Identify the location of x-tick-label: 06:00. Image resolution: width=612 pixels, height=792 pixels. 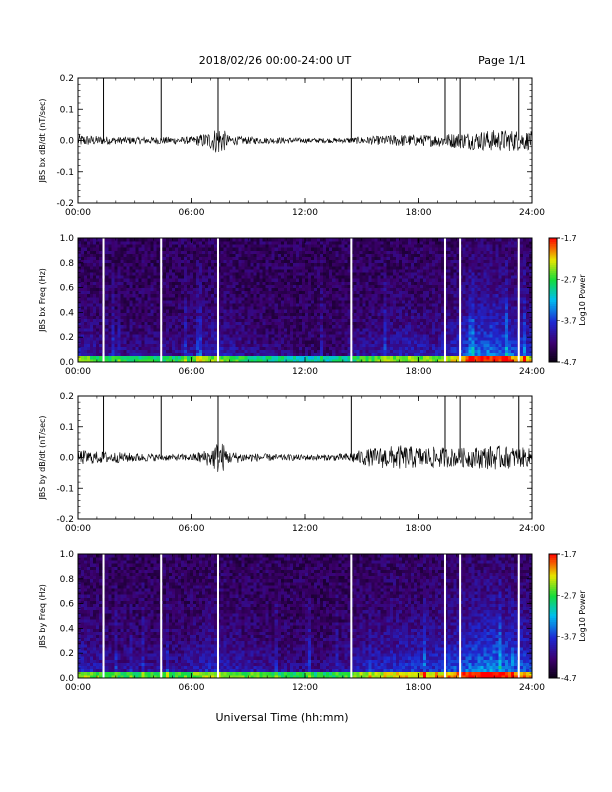
(192, 213).